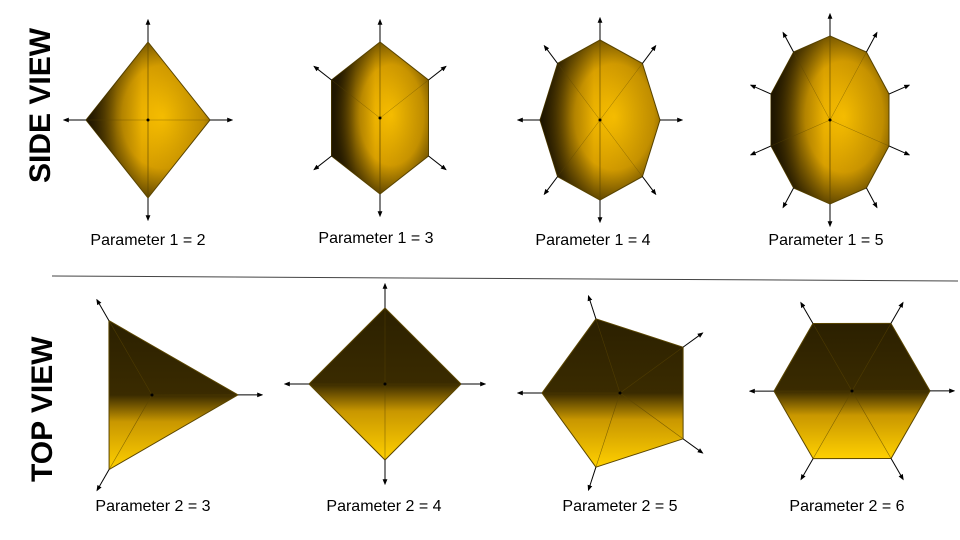 This screenshot has height=540, width=960. I want to click on top-caption-4: Parameter 2 = 6, so click(847, 506).